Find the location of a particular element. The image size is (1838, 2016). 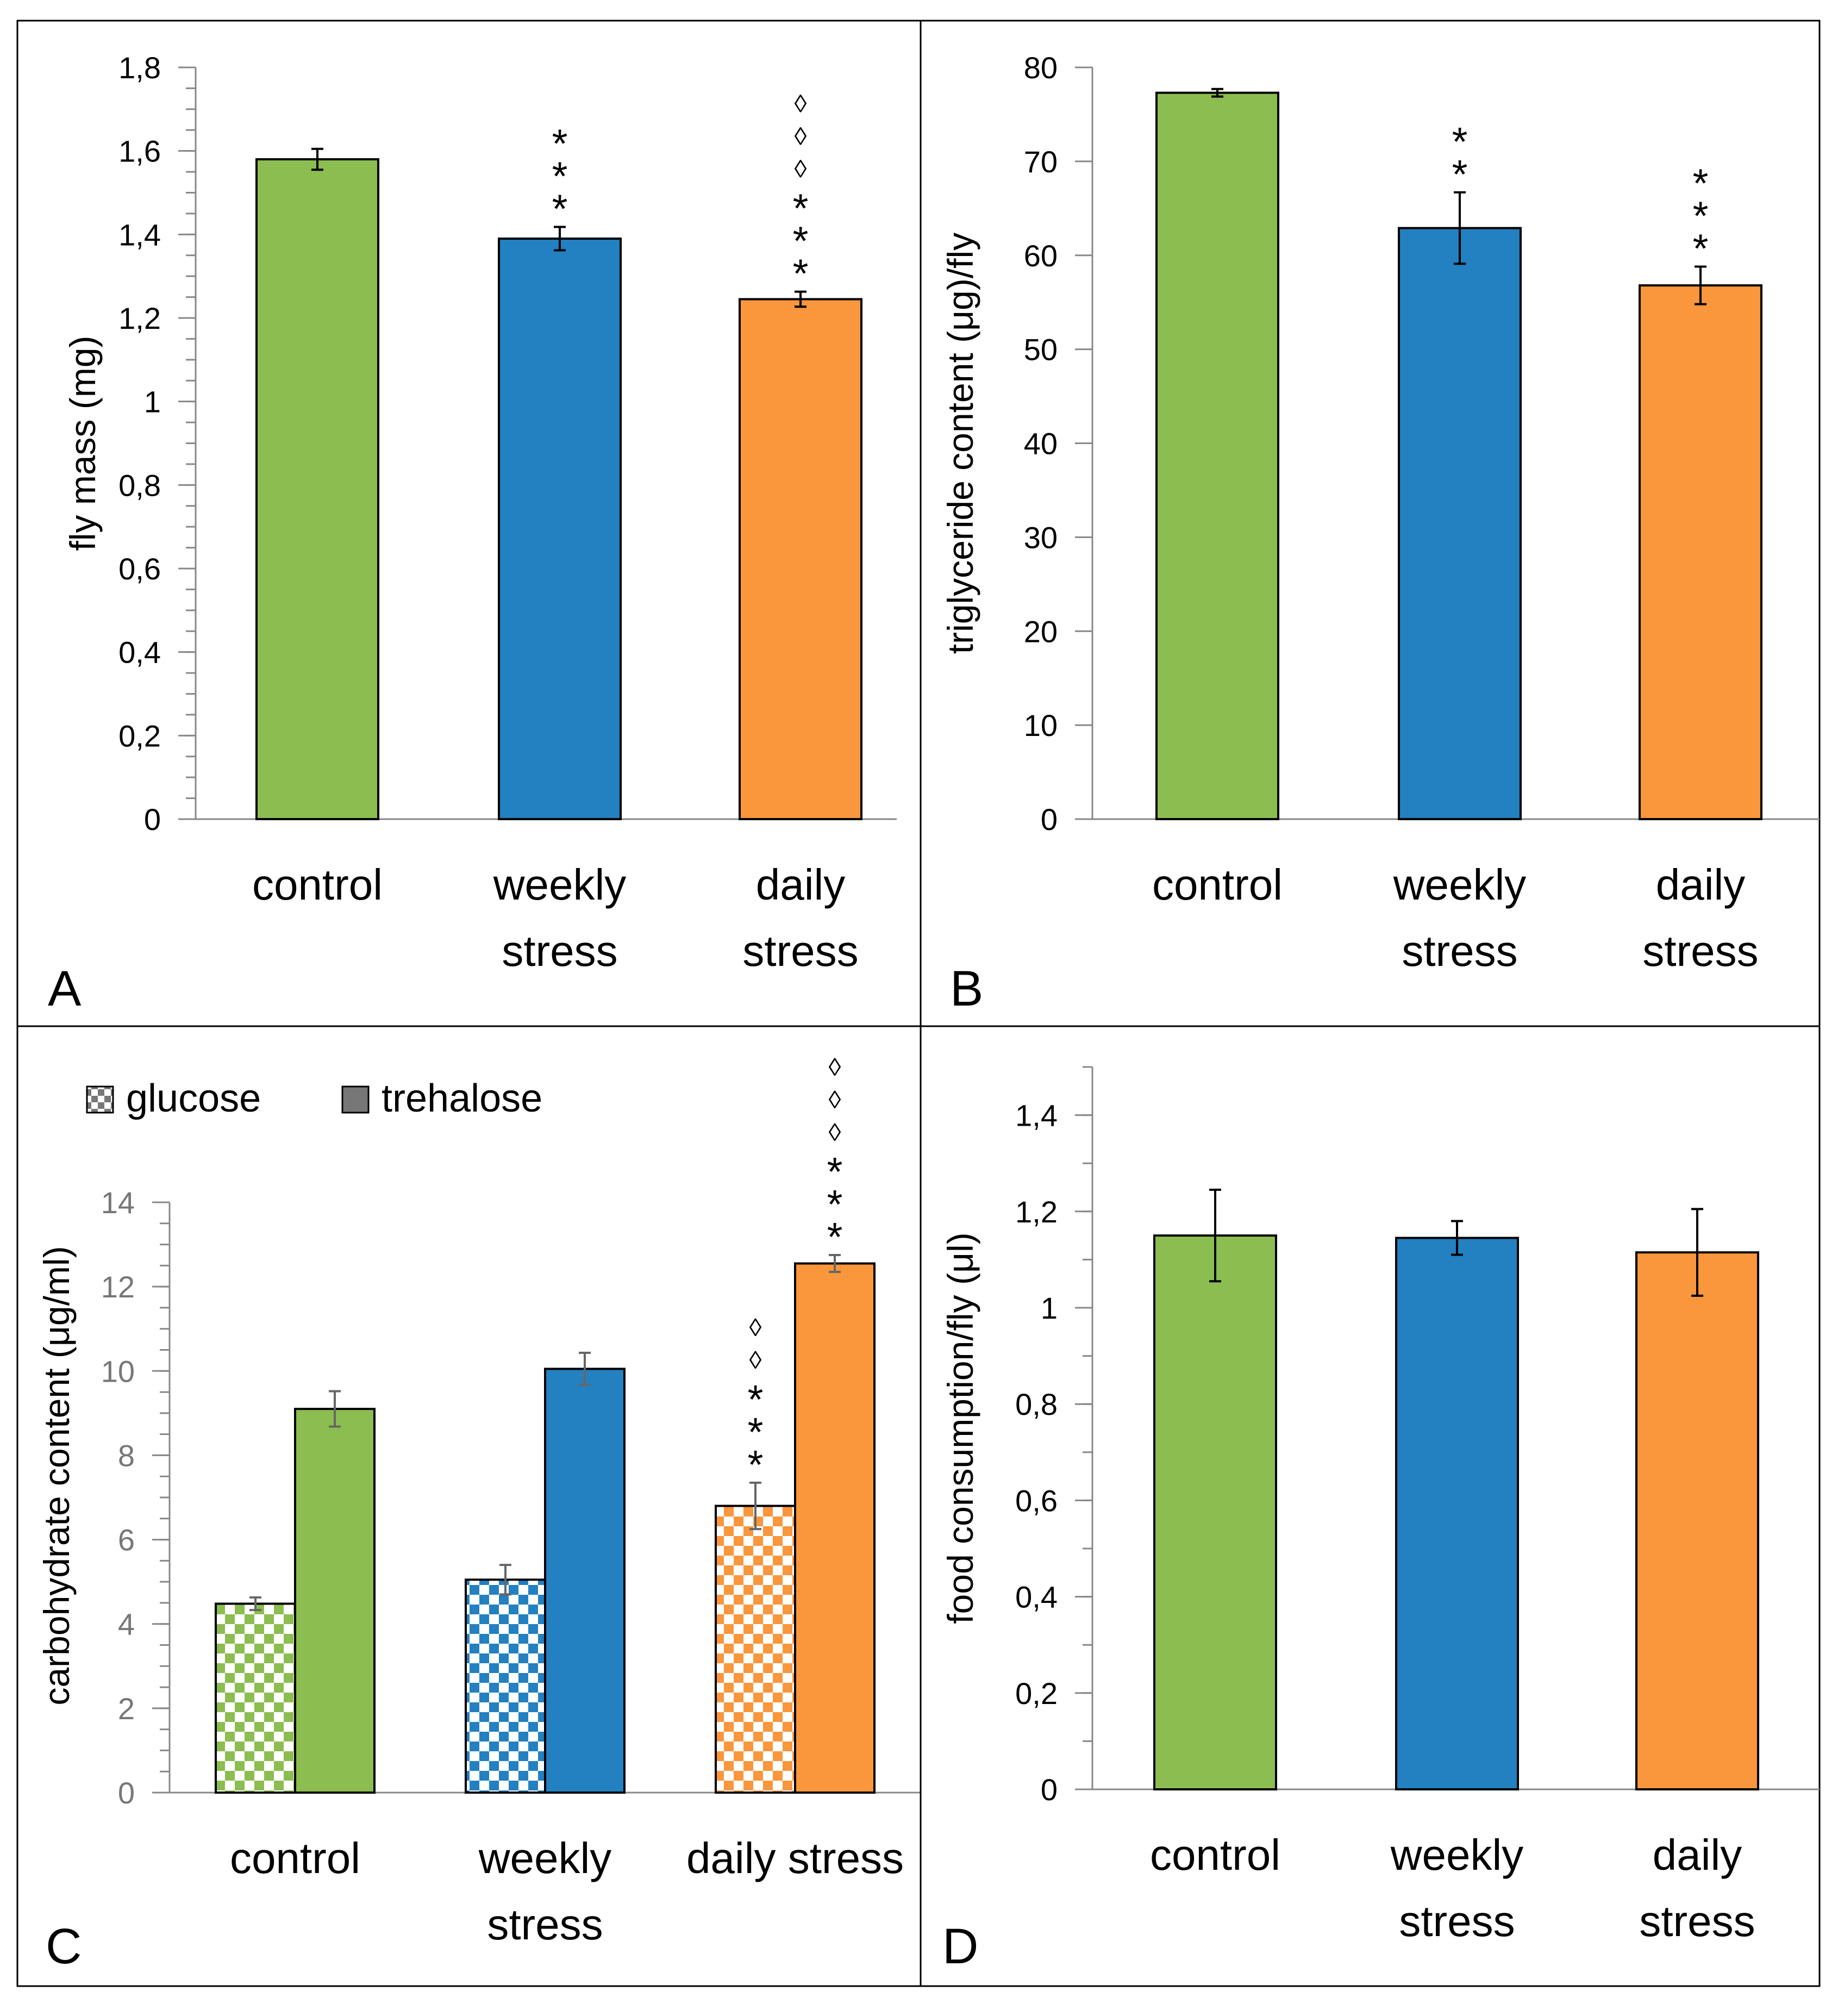

panel-letter: D is located at coordinates (960, 1946).